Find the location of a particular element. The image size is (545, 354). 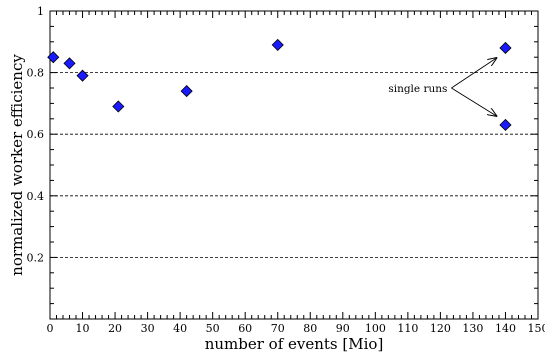

x-tick-label: 10 is located at coordinates (83, 328).